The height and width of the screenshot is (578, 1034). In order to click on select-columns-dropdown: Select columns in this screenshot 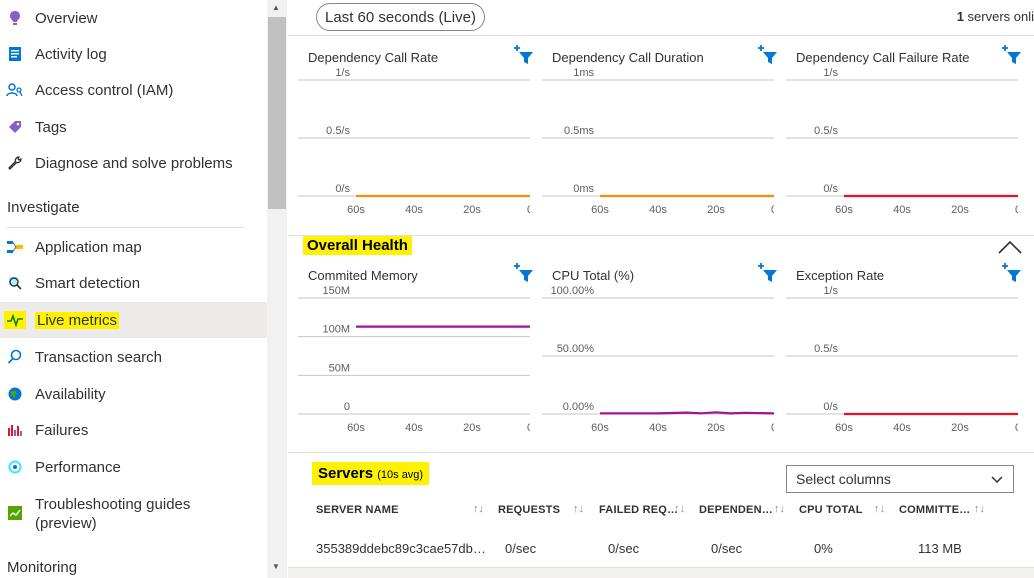, I will do `click(900, 479)`.